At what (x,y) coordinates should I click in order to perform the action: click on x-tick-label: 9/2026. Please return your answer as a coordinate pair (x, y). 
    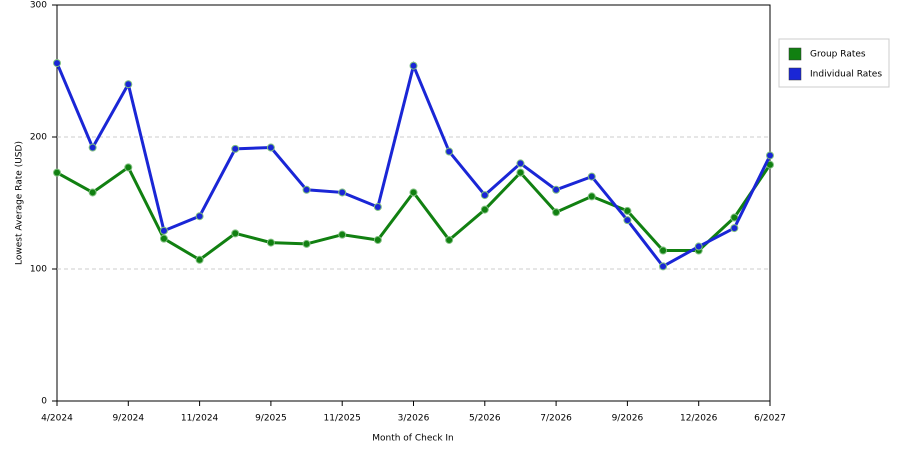
    Looking at the image, I should click on (628, 419).